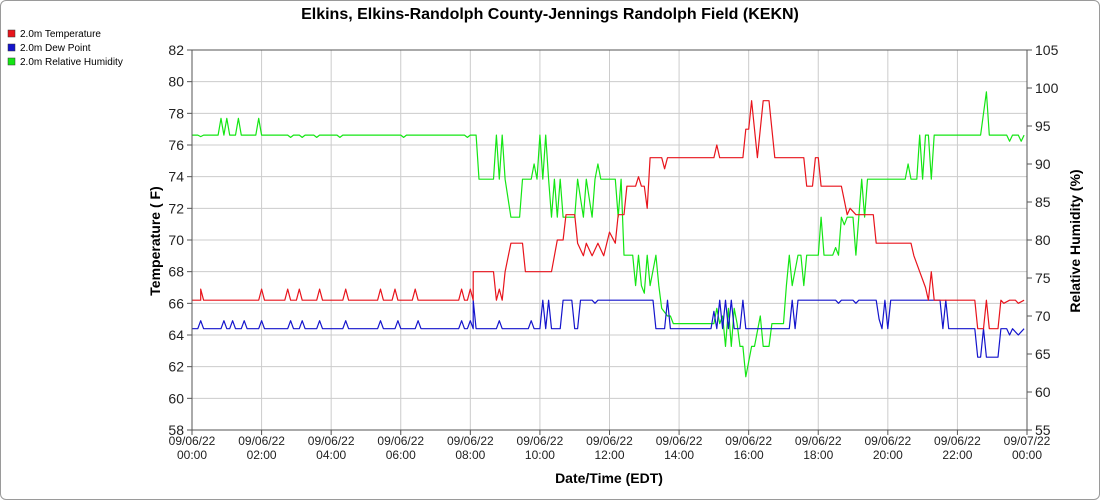 The height and width of the screenshot is (500, 1100). I want to click on y-axis-label-right: Relative Humidity (%), so click(1075, 240).